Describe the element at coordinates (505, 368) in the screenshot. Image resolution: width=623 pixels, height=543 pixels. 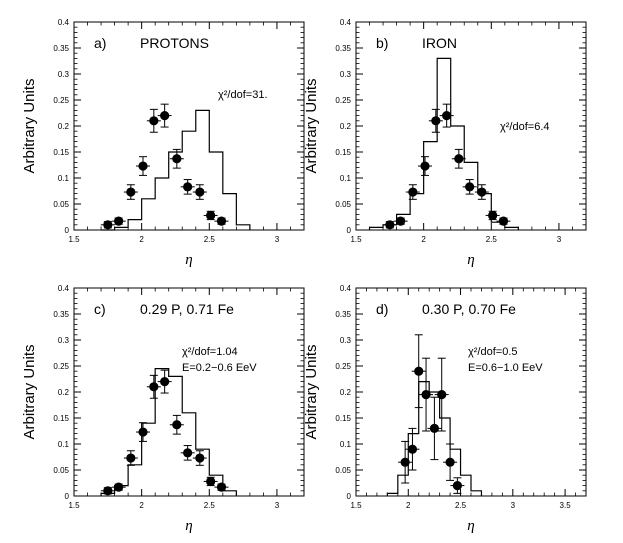
I see `energy-annotation: E=0.6−1.0 EeV` at that location.